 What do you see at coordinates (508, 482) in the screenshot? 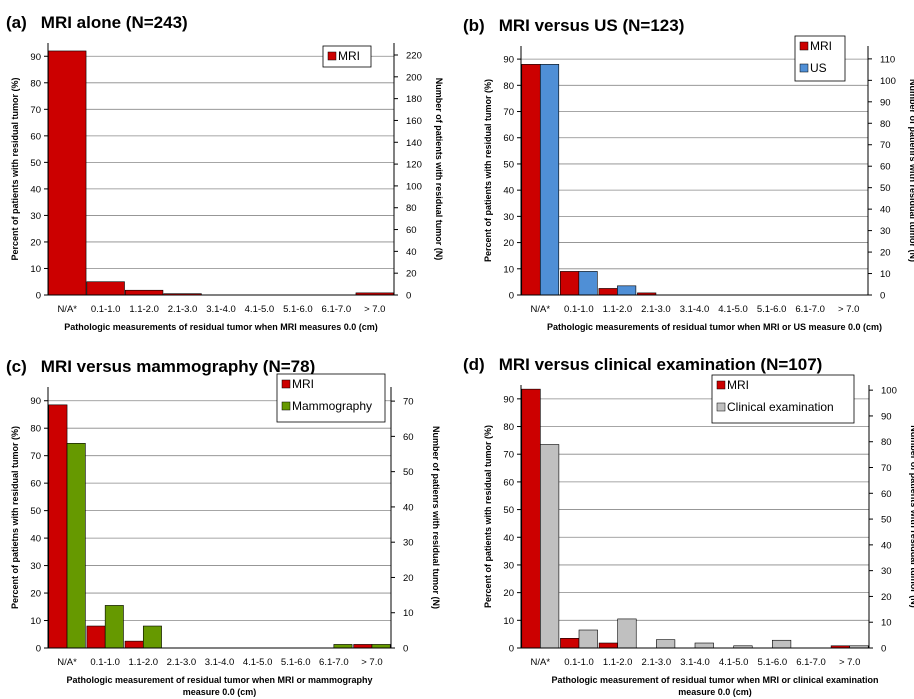
I see `y-tick-label: 60` at bounding box center [508, 482].